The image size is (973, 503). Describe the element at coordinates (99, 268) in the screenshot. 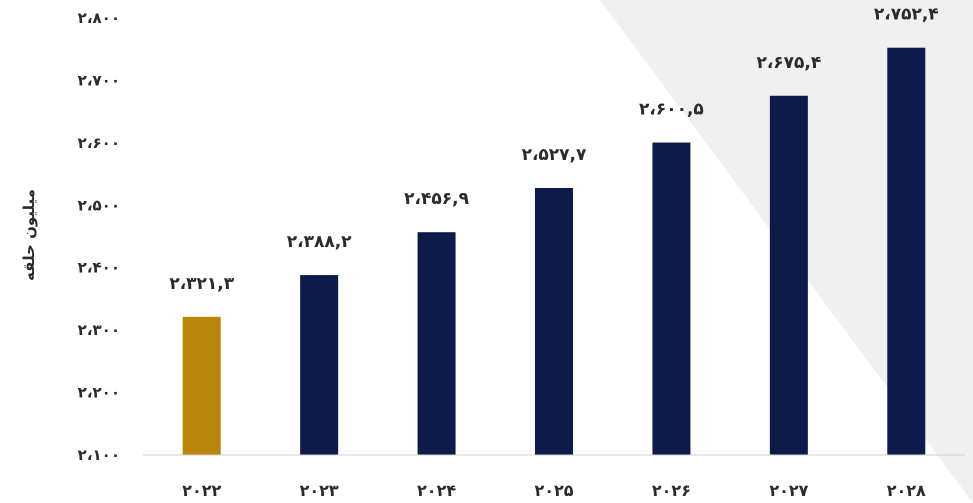

I see `y-tick-label: ۲،۴۰۰` at that location.